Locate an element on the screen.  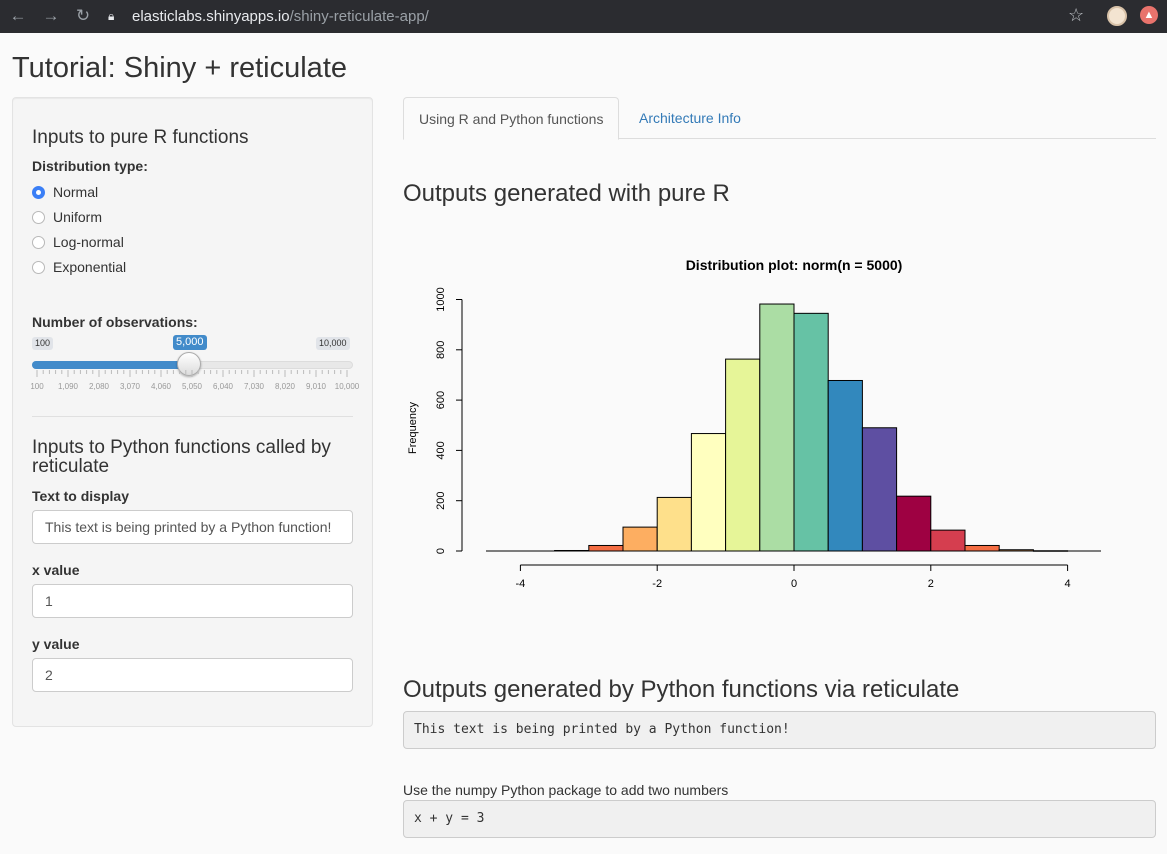
tab-architecture-info: Architecture Info is located at coordinates (690, 118).